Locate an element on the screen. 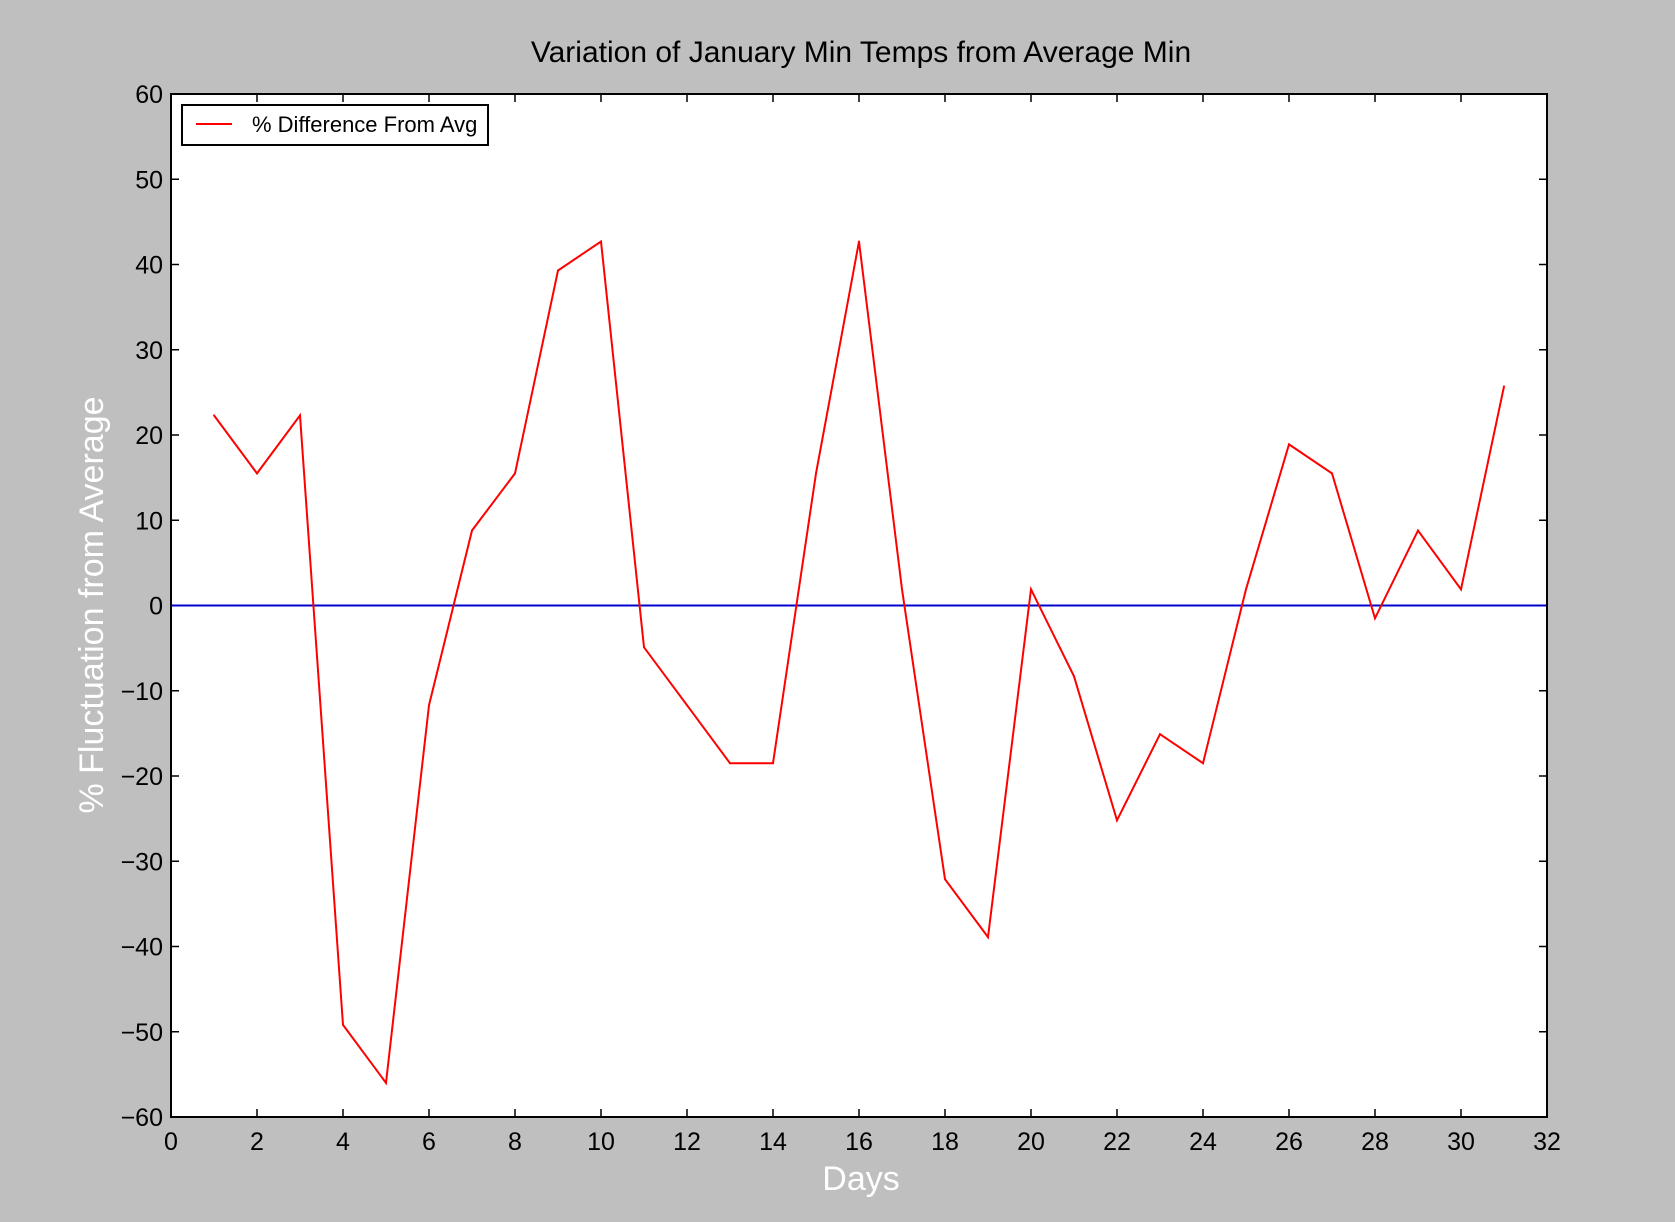  x-tick-label: 24 is located at coordinates (1203, 1142).